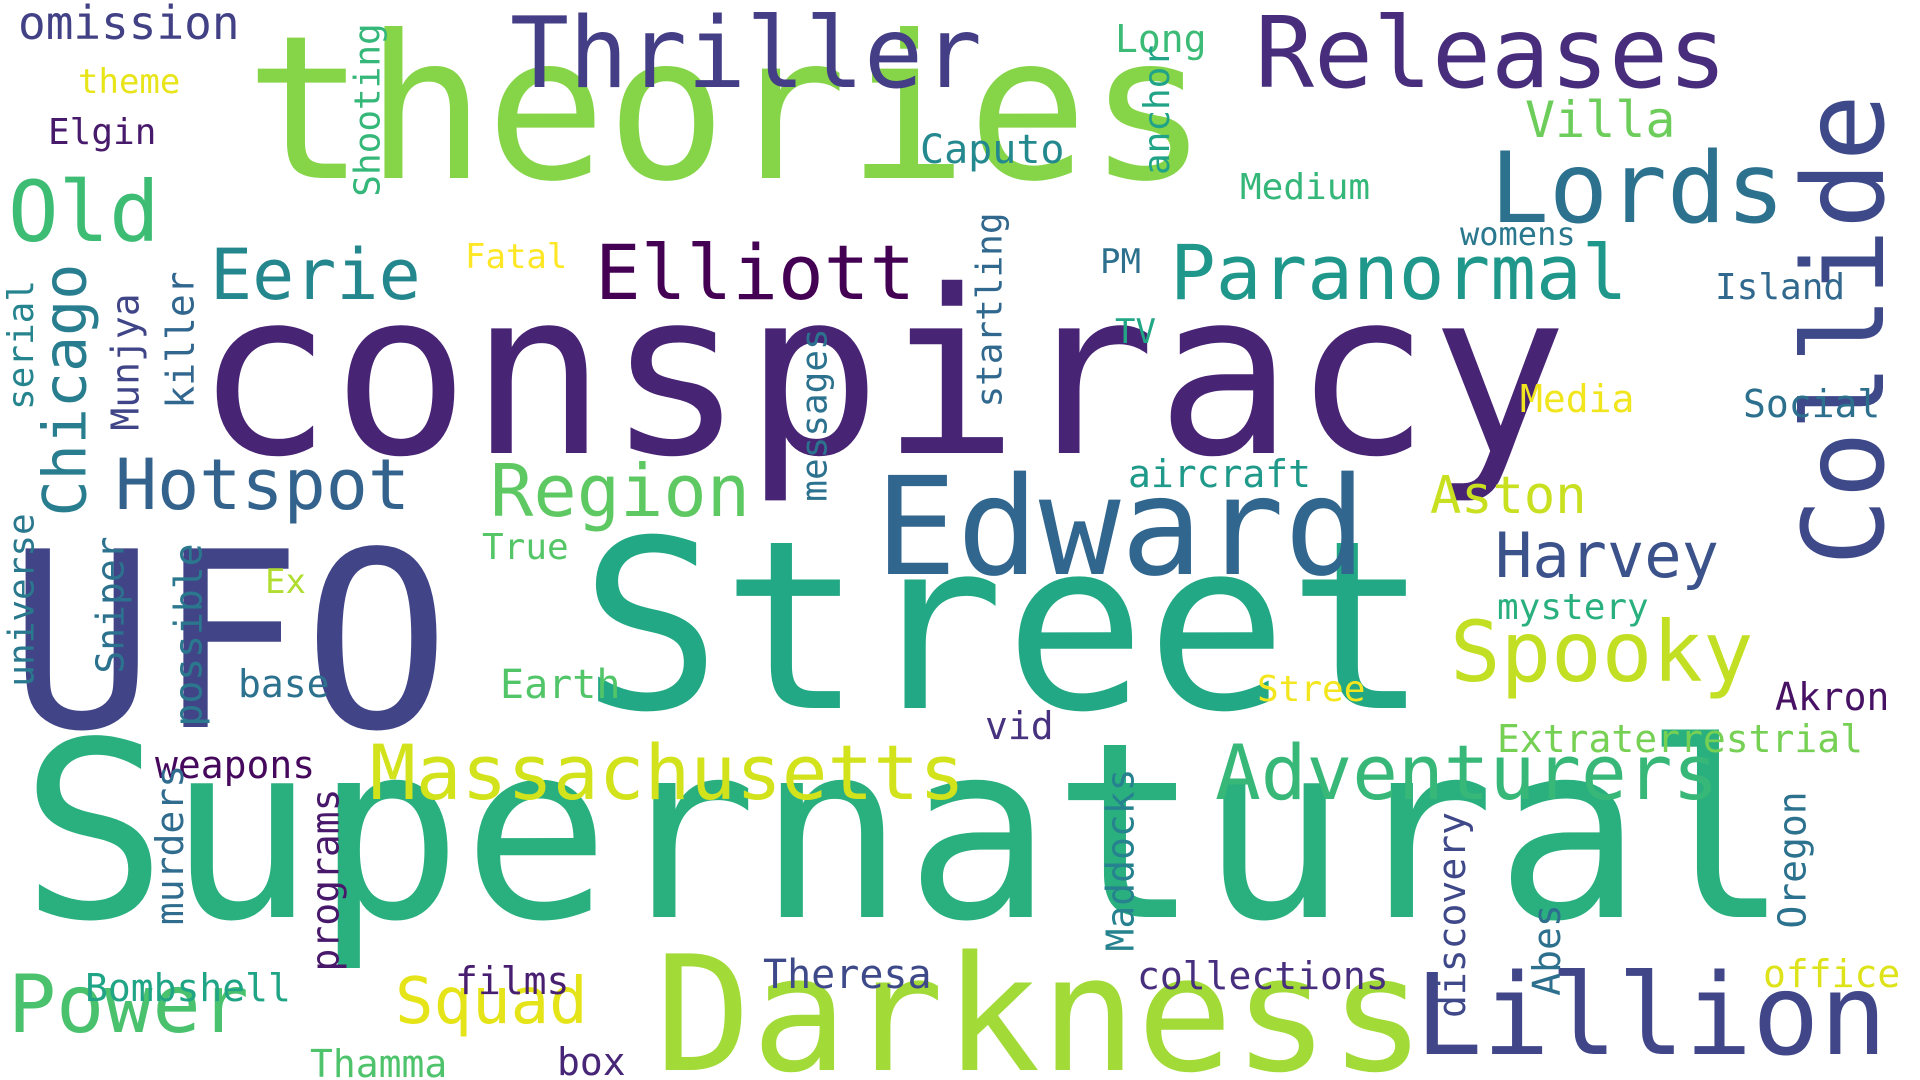  What do you see at coordinates (1004, 627) in the screenshot?
I see `word-street: Street` at bounding box center [1004, 627].